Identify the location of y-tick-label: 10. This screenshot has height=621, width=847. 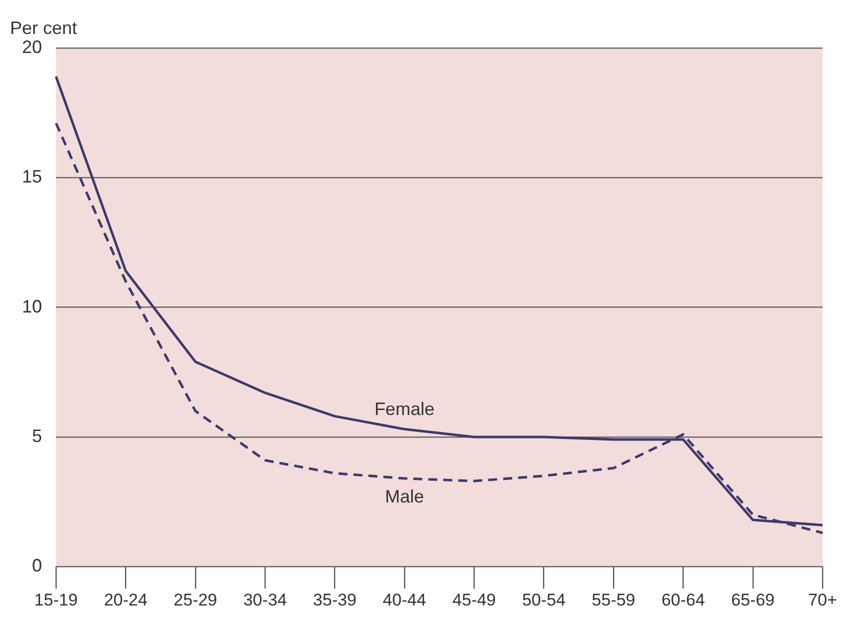
(32, 306).